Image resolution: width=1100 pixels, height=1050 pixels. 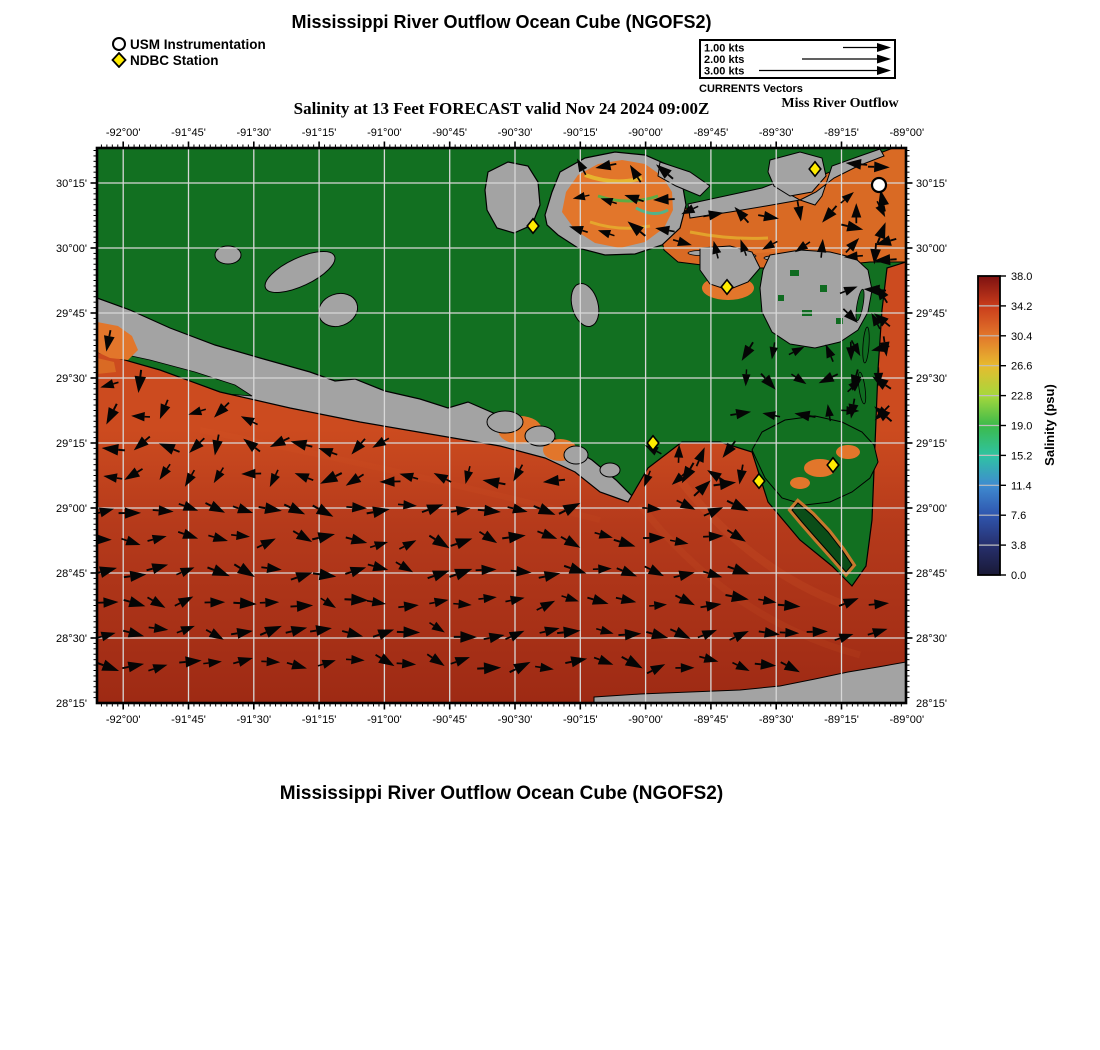 I want to click on birdfoot-delta, so click(x=822, y=537).